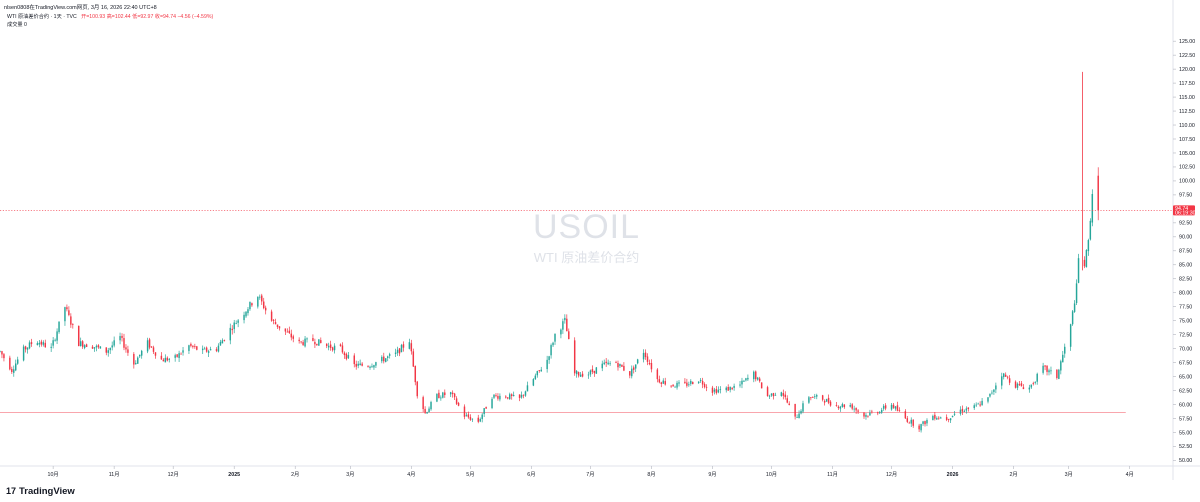 This screenshot has height=502, width=1200. Describe the element at coordinates (1187, 126) in the screenshot. I see `price-tick-label: 110.00` at that location.